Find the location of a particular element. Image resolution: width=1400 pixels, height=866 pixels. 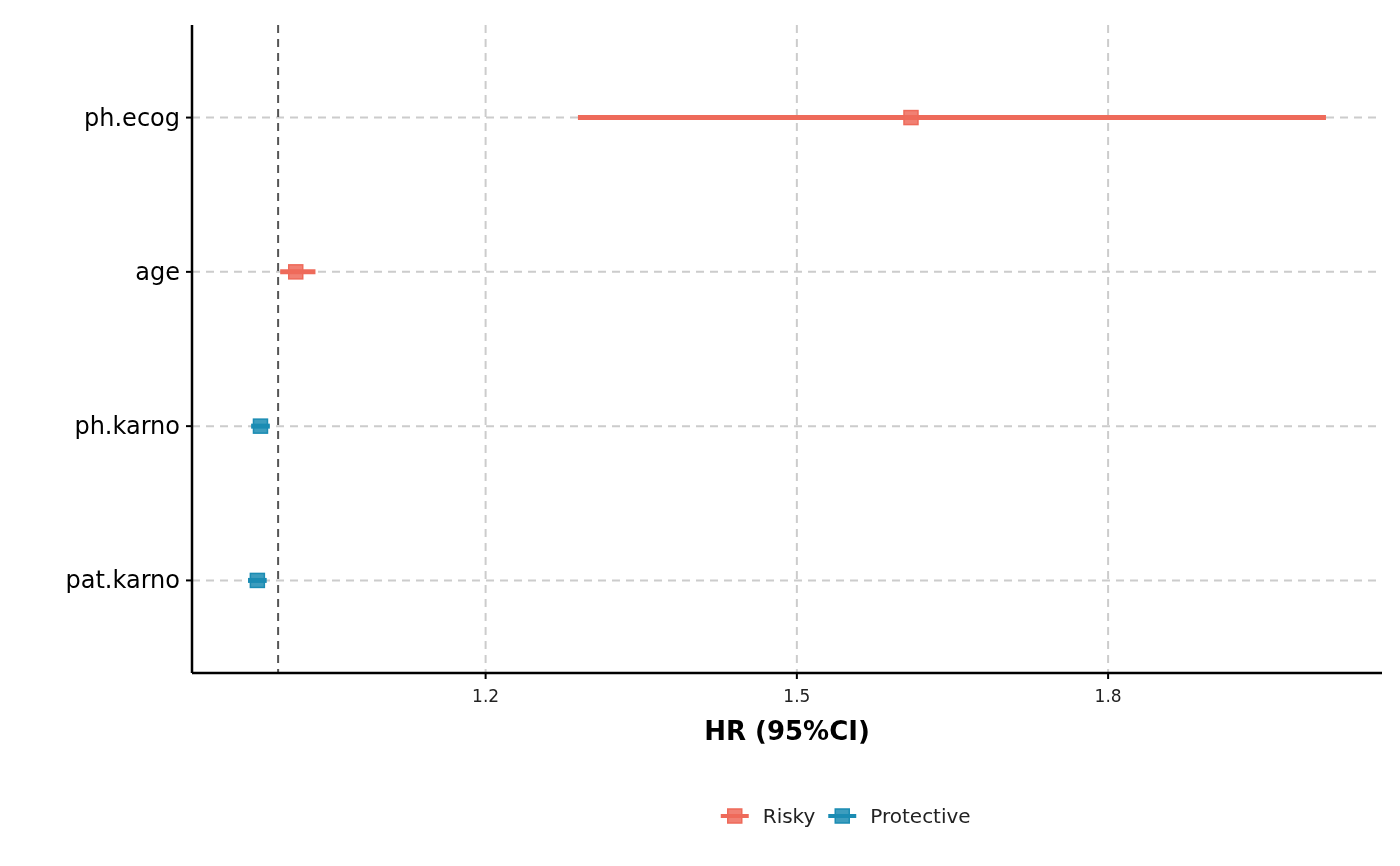

x-tick-label: 1.2 is located at coordinates (486, 696).